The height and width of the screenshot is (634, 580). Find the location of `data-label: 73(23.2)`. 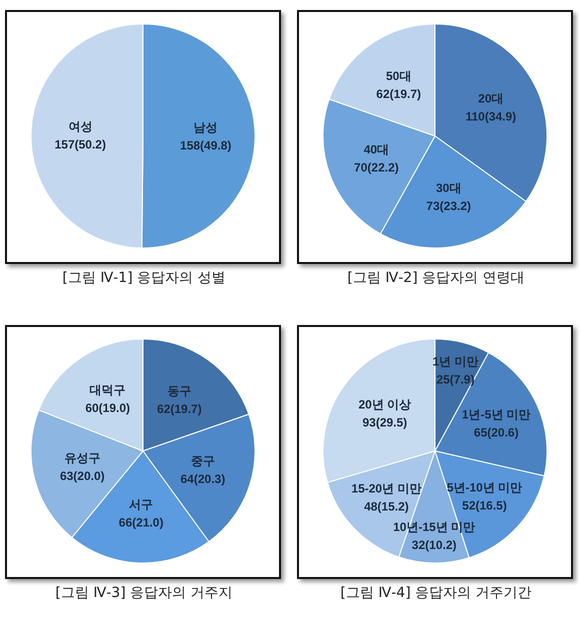

data-label: 73(23.2) is located at coordinates (449, 206).